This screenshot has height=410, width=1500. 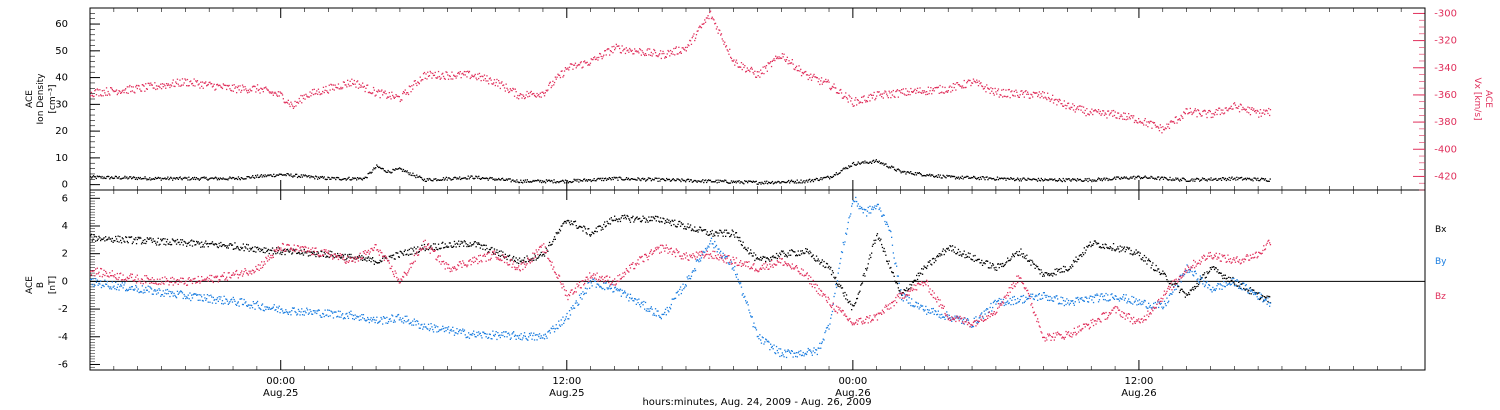 I want to click on x-tick-time-label: 12:00, so click(x=1139, y=381).